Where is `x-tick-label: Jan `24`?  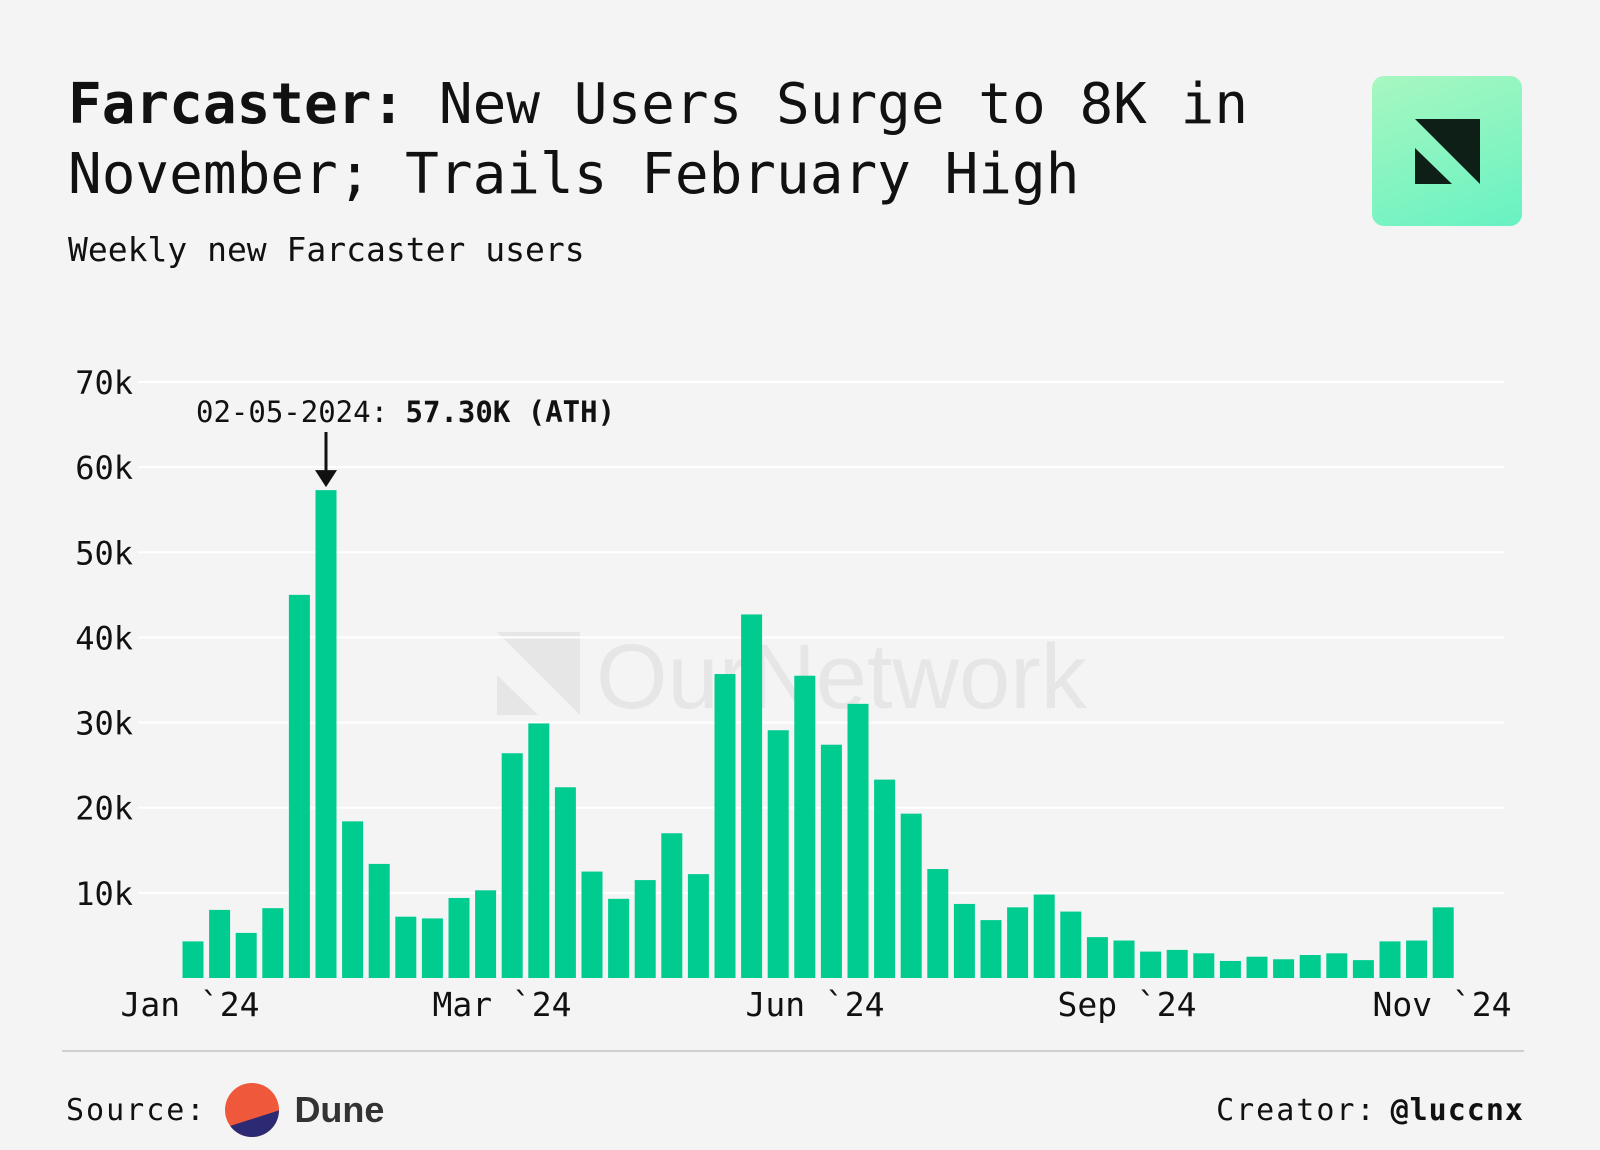
x-tick-label: Jan `24 is located at coordinates (189, 1004).